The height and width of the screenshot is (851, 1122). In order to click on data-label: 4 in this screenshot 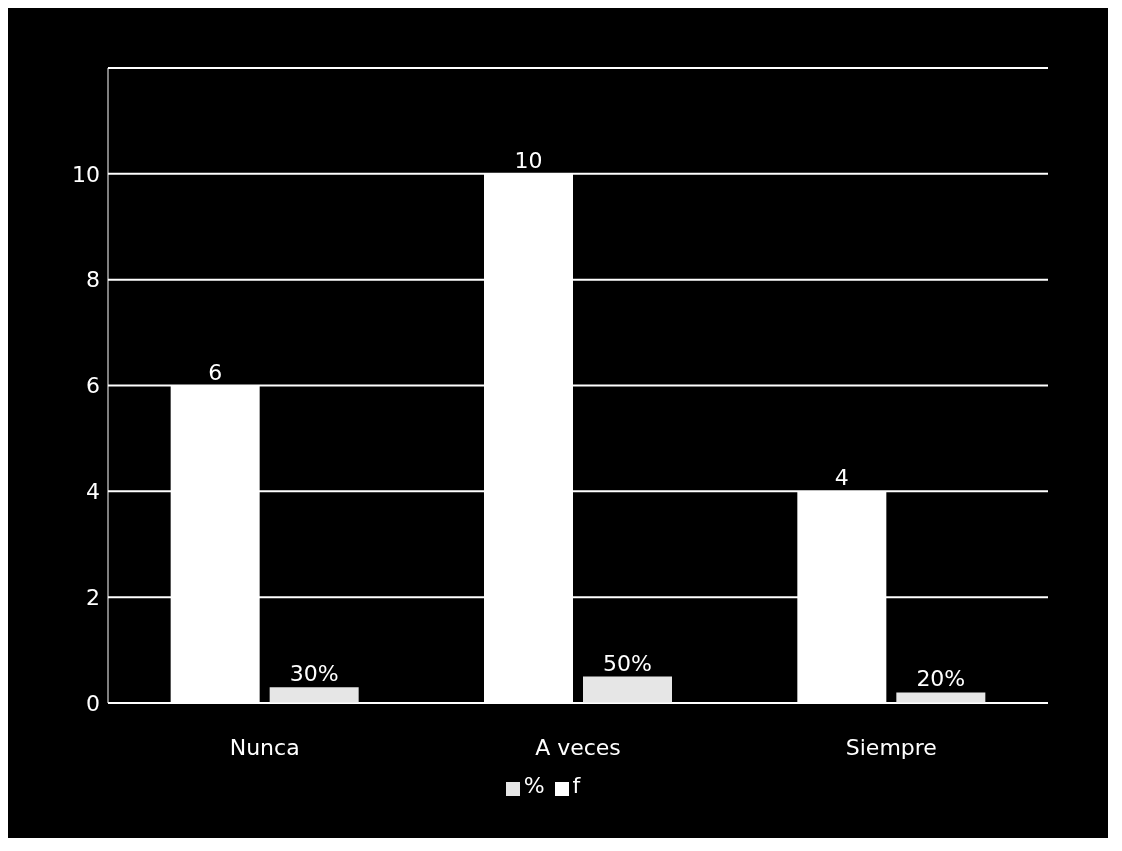, I will do `click(841, 478)`.